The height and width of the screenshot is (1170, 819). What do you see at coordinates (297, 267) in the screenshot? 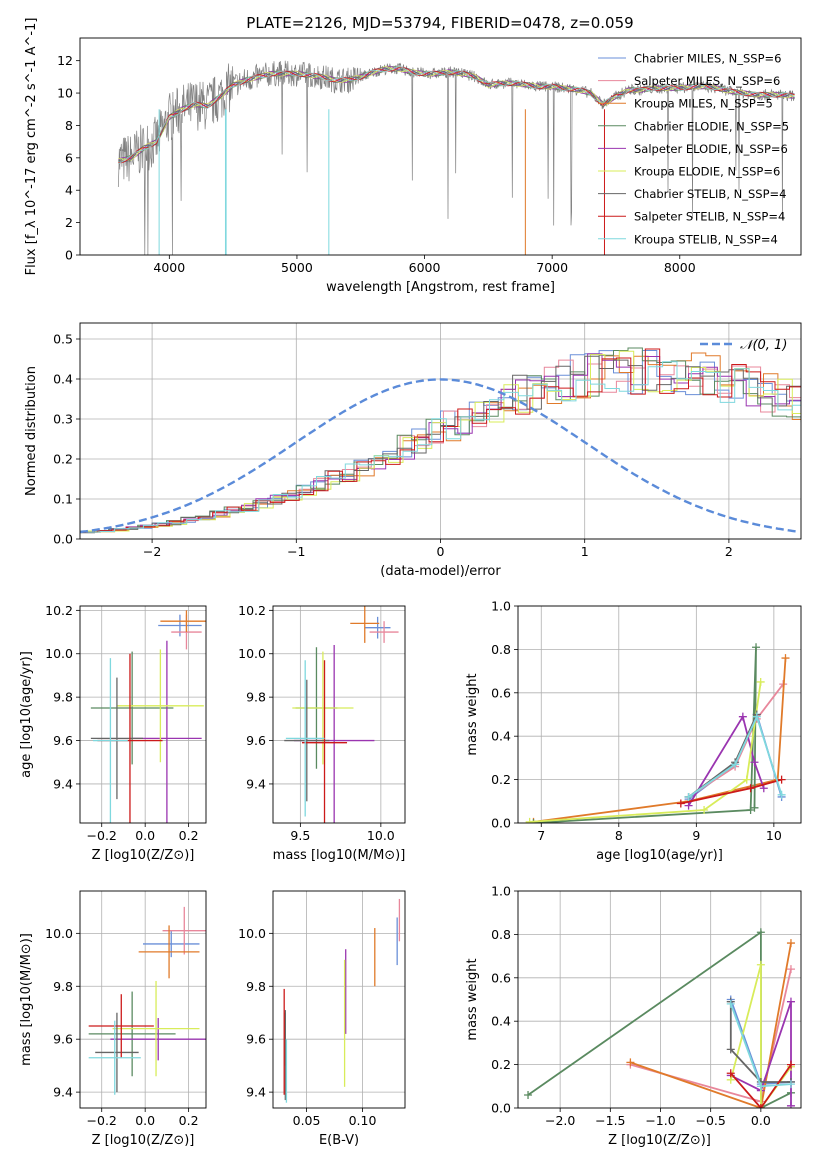
I see `x-tick-label: 5000` at bounding box center [297, 267].